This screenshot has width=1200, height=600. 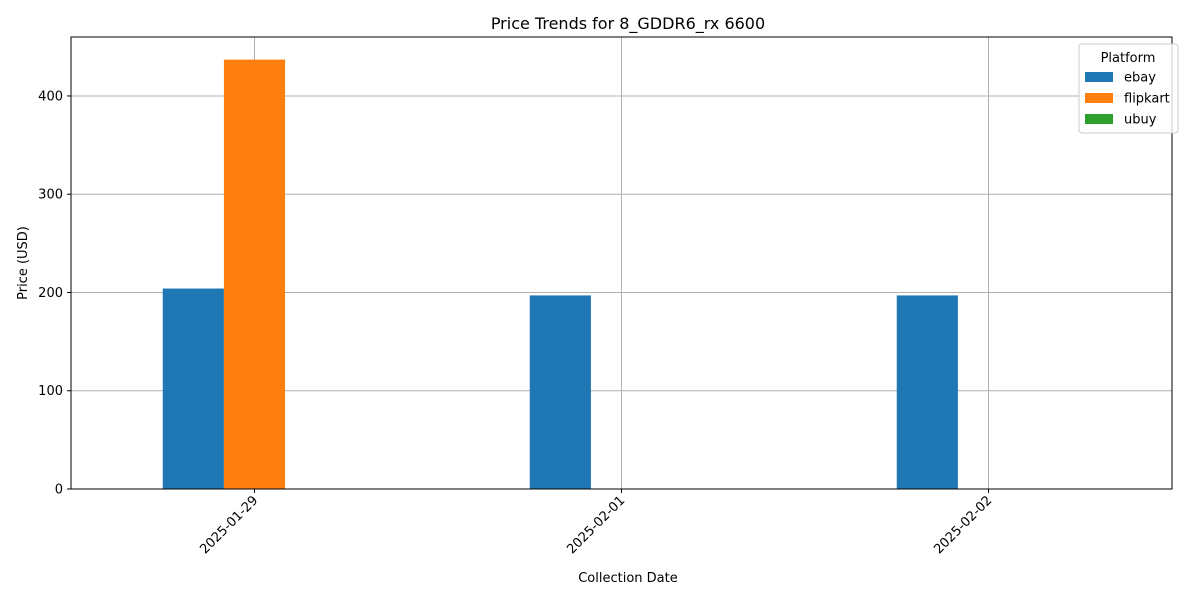 What do you see at coordinates (50, 195) in the screenshot?
I see `y-tick-label: 300` at bounding box center [50, 195].